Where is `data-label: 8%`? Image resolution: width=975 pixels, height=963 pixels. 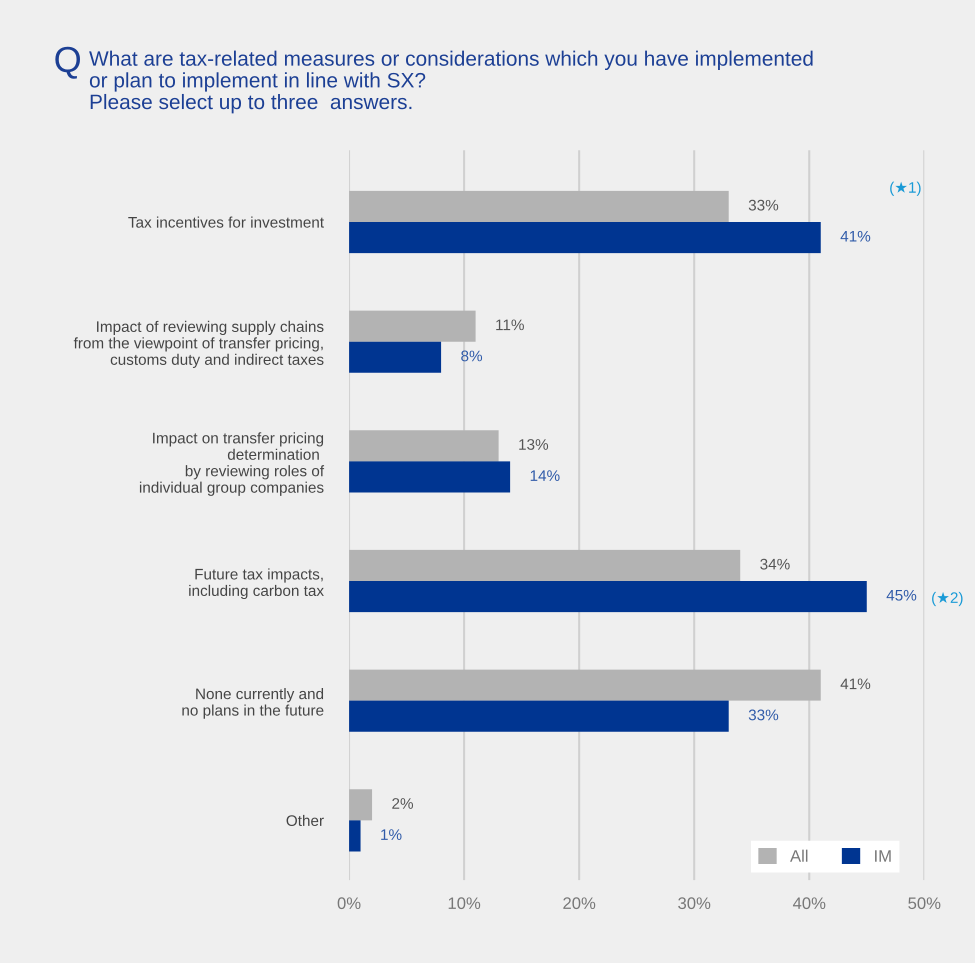 data-label: 8% is located at coordinates (471, 356).